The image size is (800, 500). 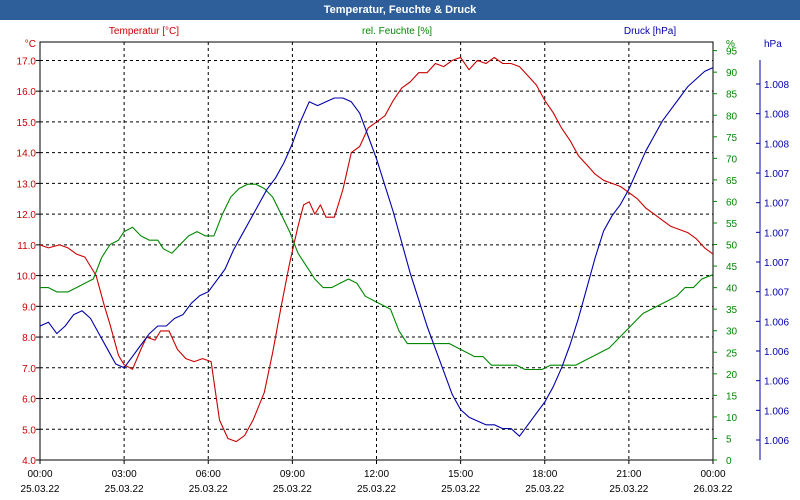 I want to click on temp-tick-label: 15.0, so click(x=27, y=123).